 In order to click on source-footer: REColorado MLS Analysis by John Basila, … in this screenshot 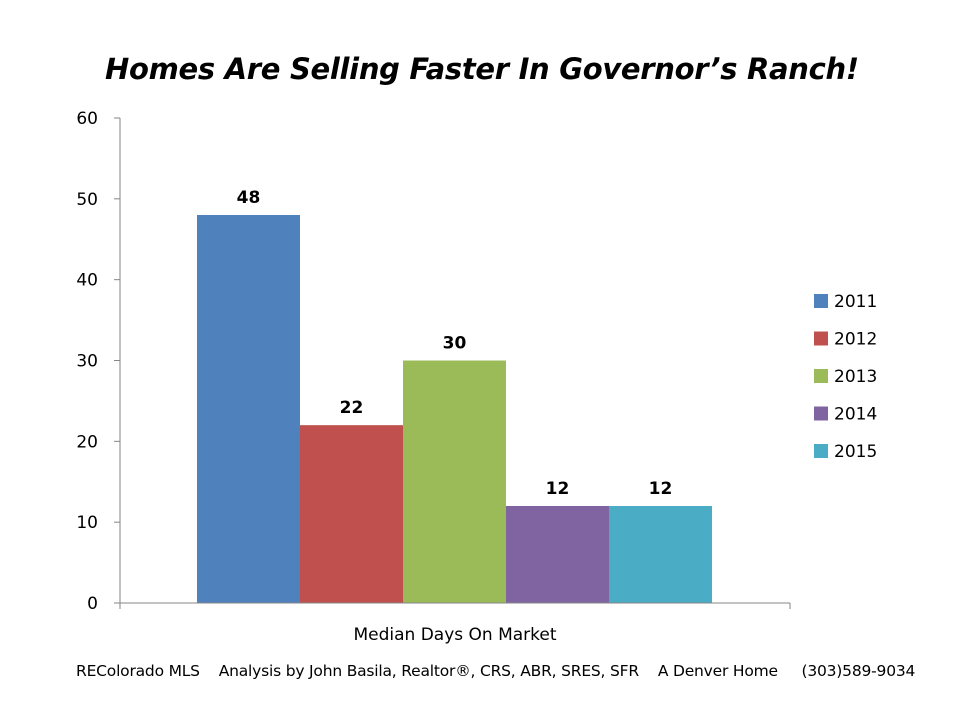, I will do `click(496, 671)`.